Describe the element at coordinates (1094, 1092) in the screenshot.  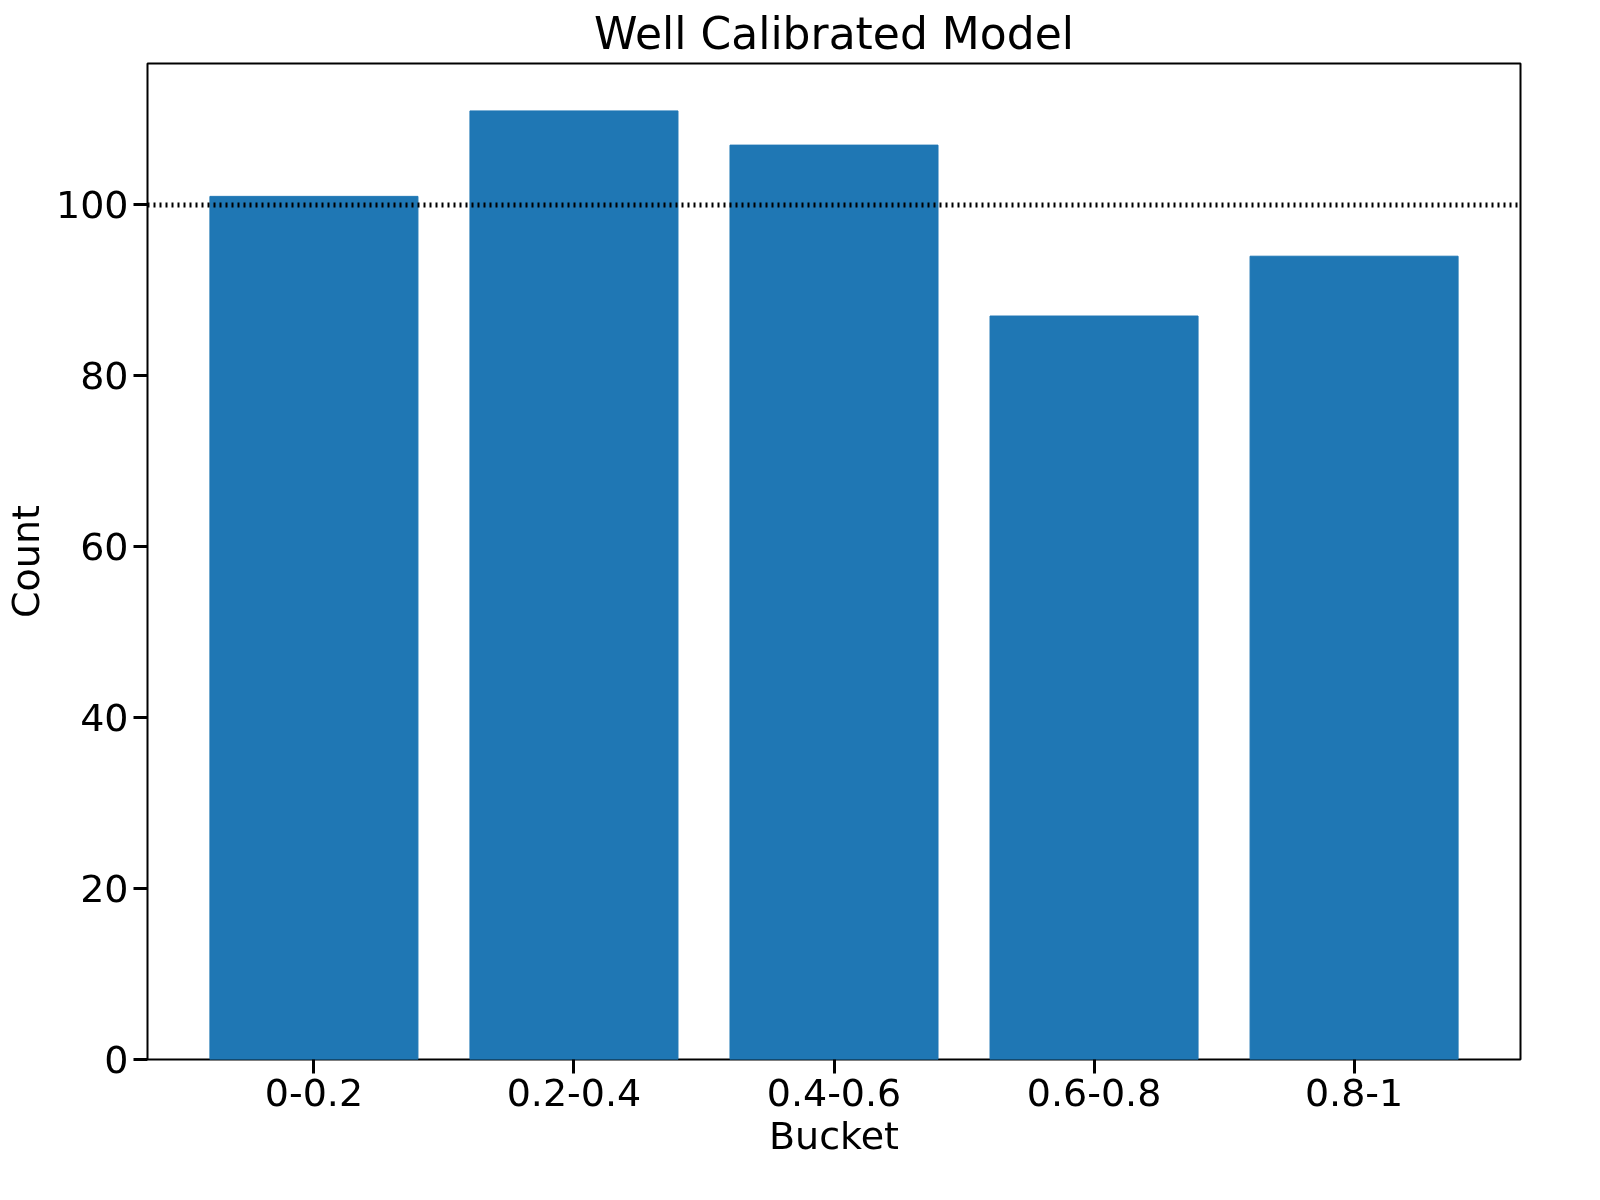
I see `x-tick-label: 0.6-0.8` at that location.